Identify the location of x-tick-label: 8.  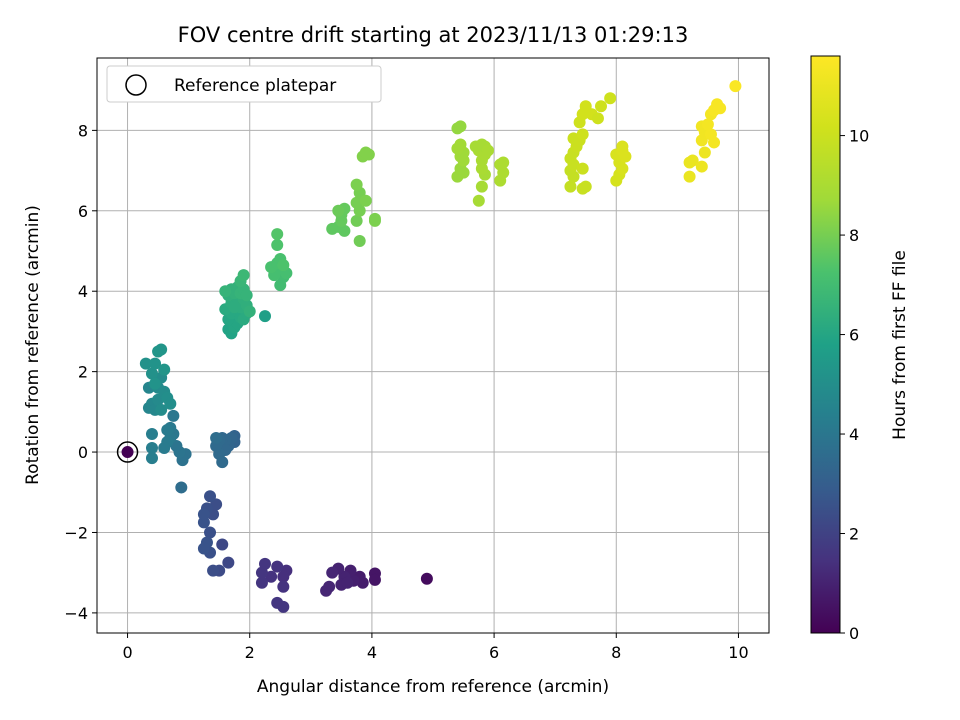
(616, 652).